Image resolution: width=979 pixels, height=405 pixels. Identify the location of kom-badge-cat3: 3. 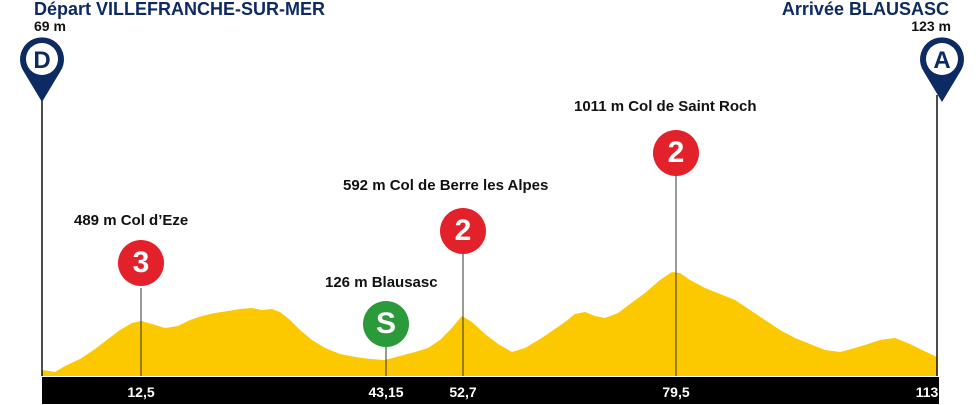
(141, 263).